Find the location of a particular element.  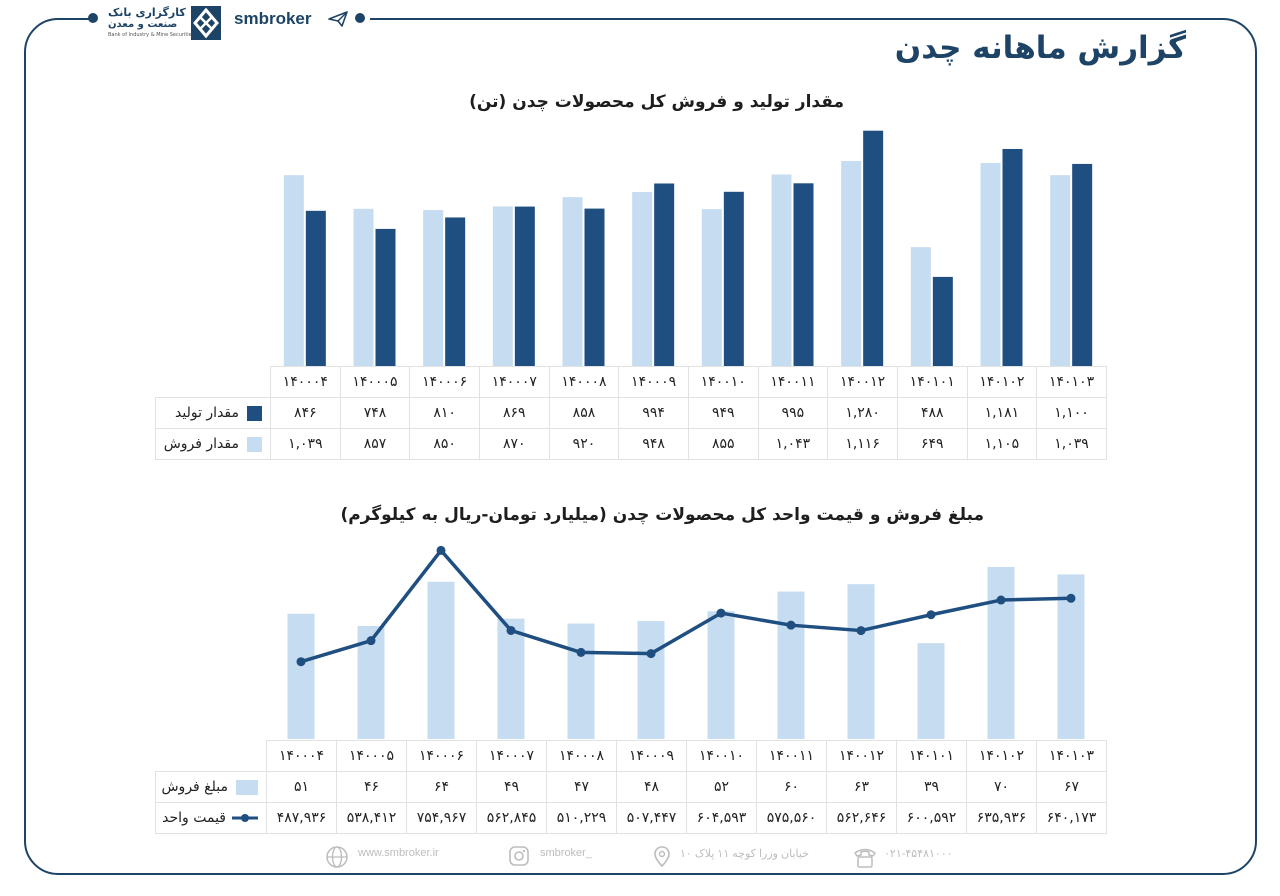

unit-price-value: ۷۵۴,۹۶۷ is located at coordinates (441, 818).